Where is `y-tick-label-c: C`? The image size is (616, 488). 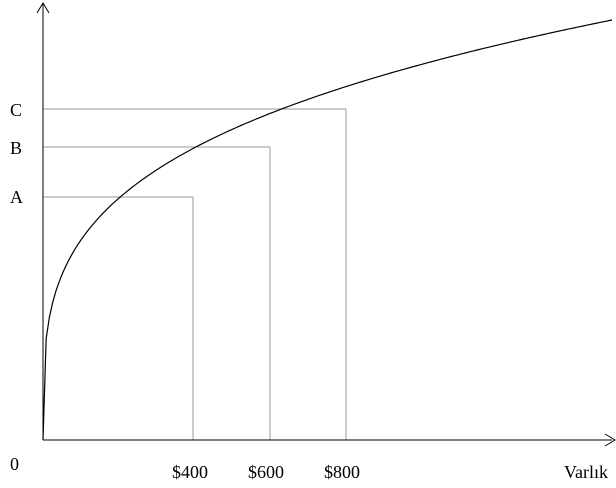 y-tick-label-c: C is located at coordinates (16, 110).